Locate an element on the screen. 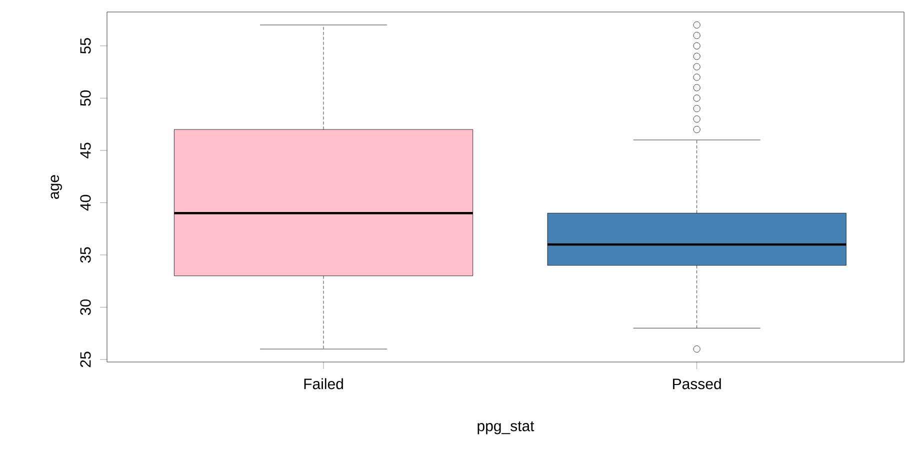 The image size is (905, 458). y-tick-label: 45 is located at coordinates (85, 150).